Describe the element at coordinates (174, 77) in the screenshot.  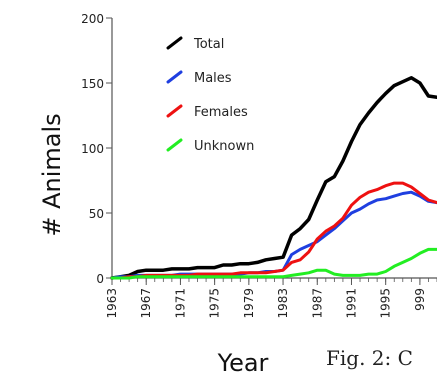
I see `legend-swatch-males` at that location.